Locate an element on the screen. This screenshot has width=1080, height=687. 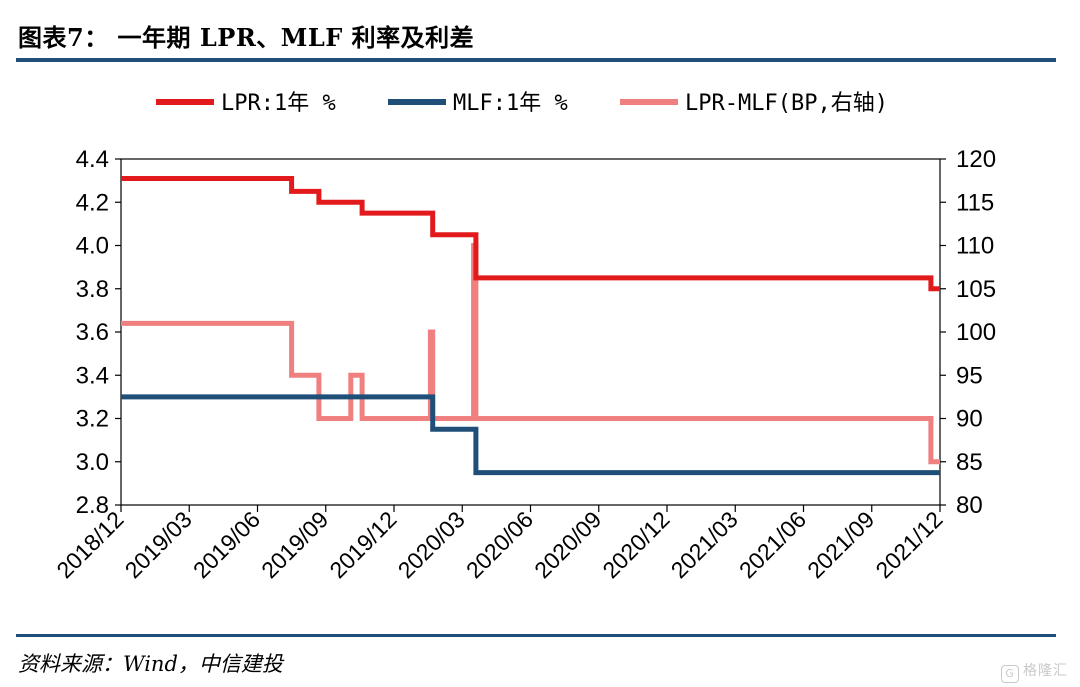
x-tick-label: 2019/12 is located at coordinates (362, 544).